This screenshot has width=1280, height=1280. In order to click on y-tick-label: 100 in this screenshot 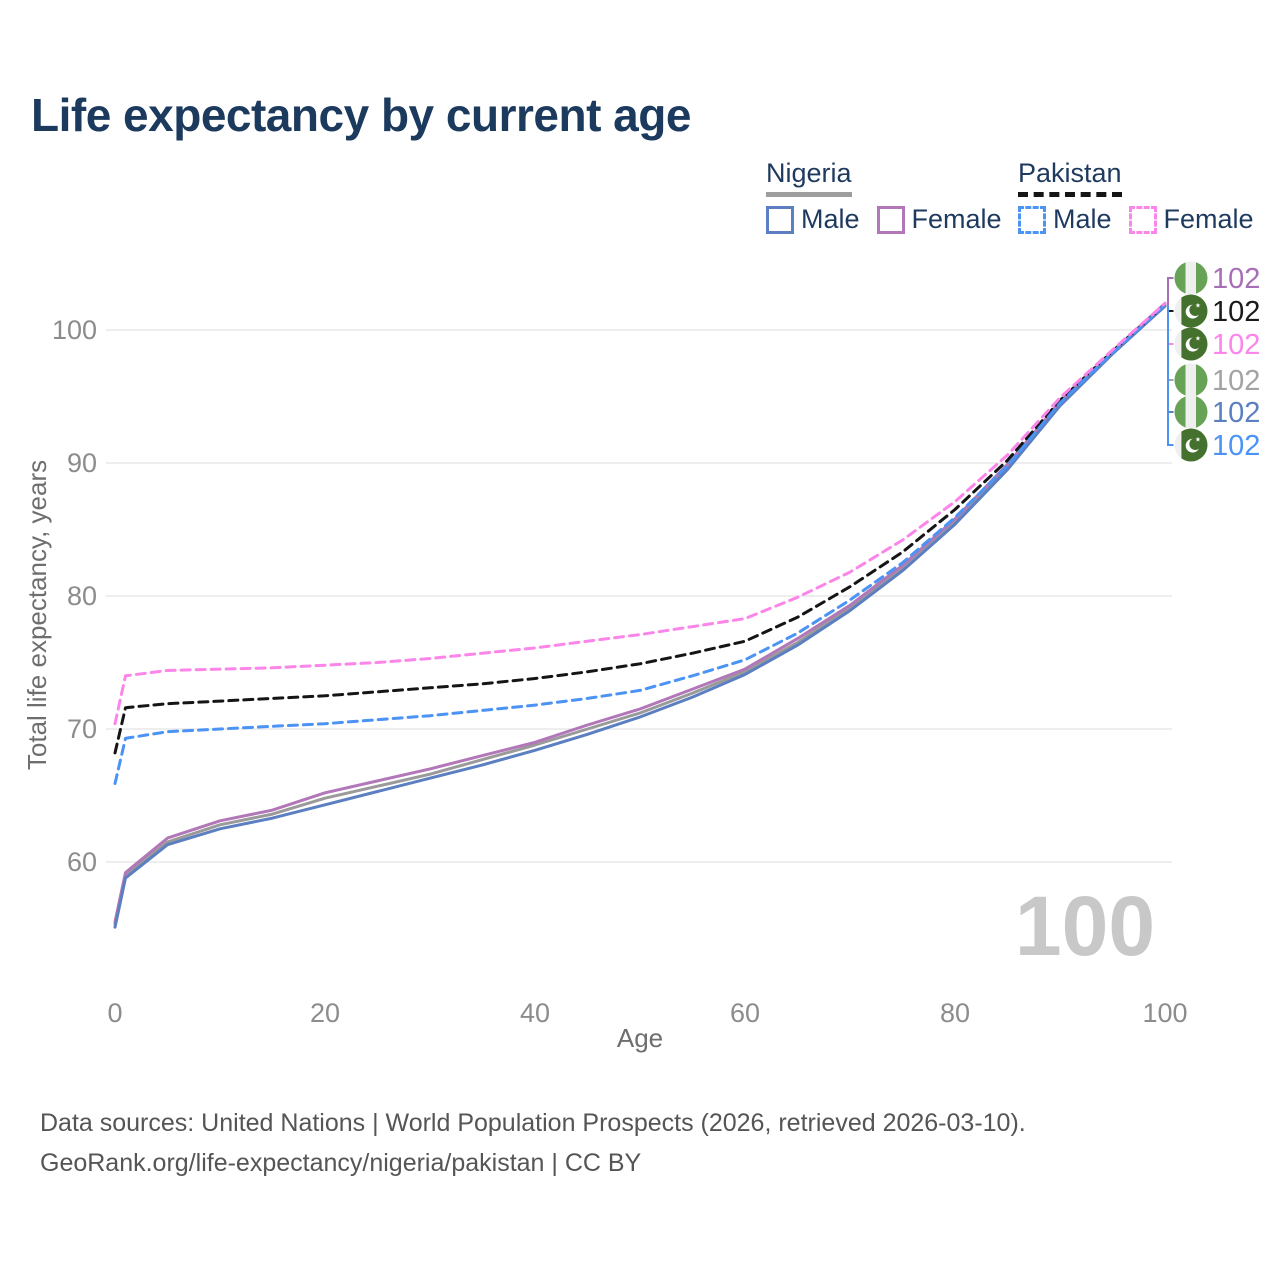, I will do `click(74, 330)`.